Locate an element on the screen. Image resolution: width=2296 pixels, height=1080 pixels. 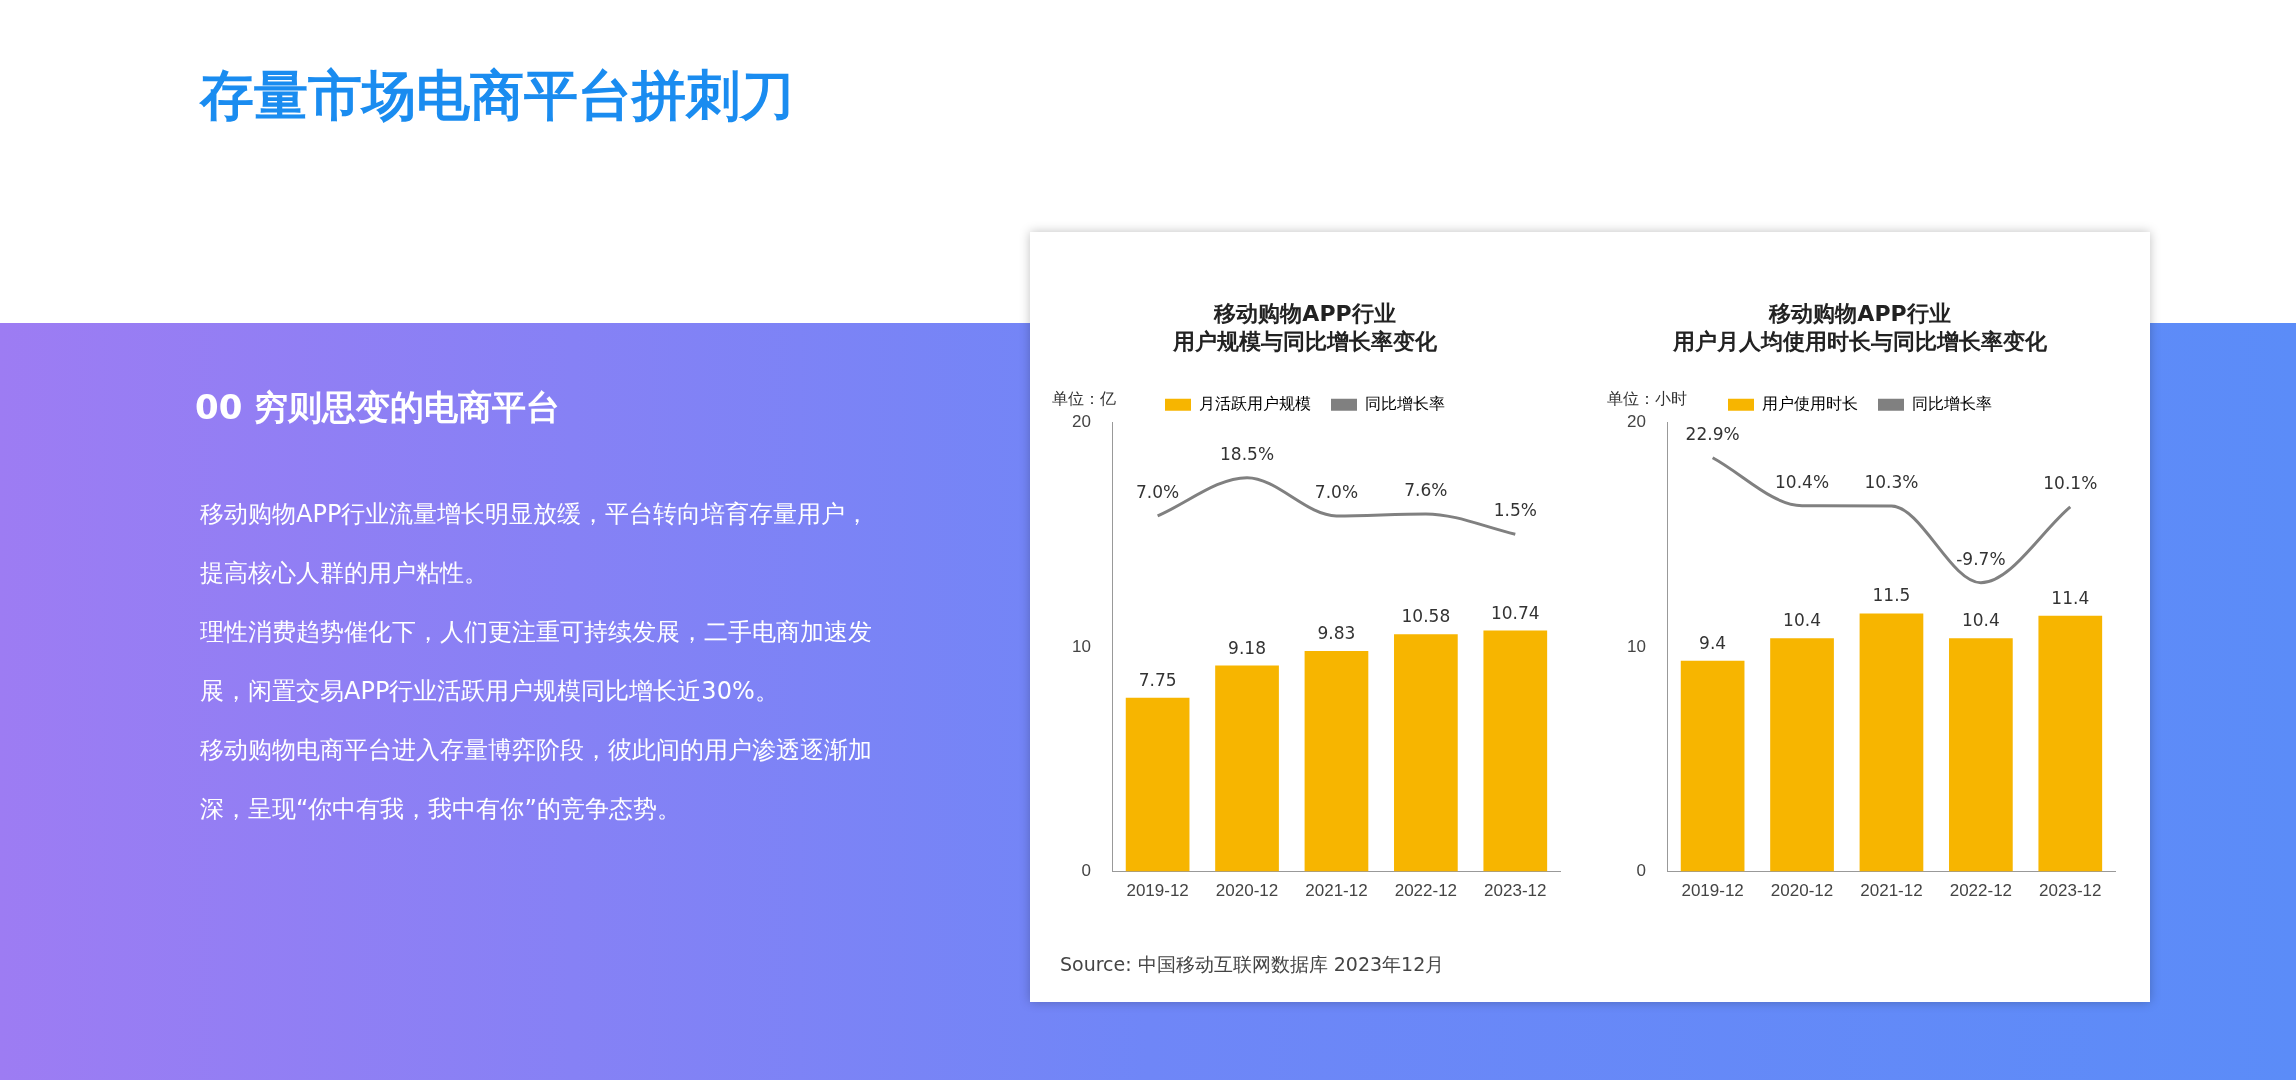
data-label: 7.6% is located at coordinates (1426, 489).